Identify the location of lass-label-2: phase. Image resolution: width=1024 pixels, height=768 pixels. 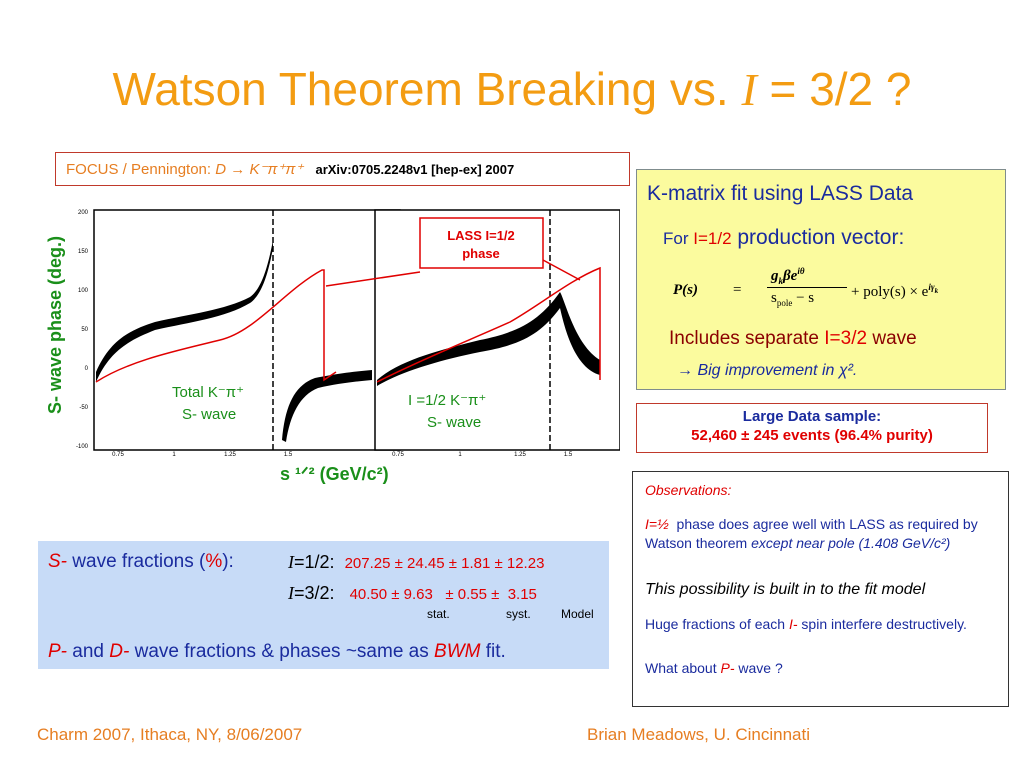
(481, 253).